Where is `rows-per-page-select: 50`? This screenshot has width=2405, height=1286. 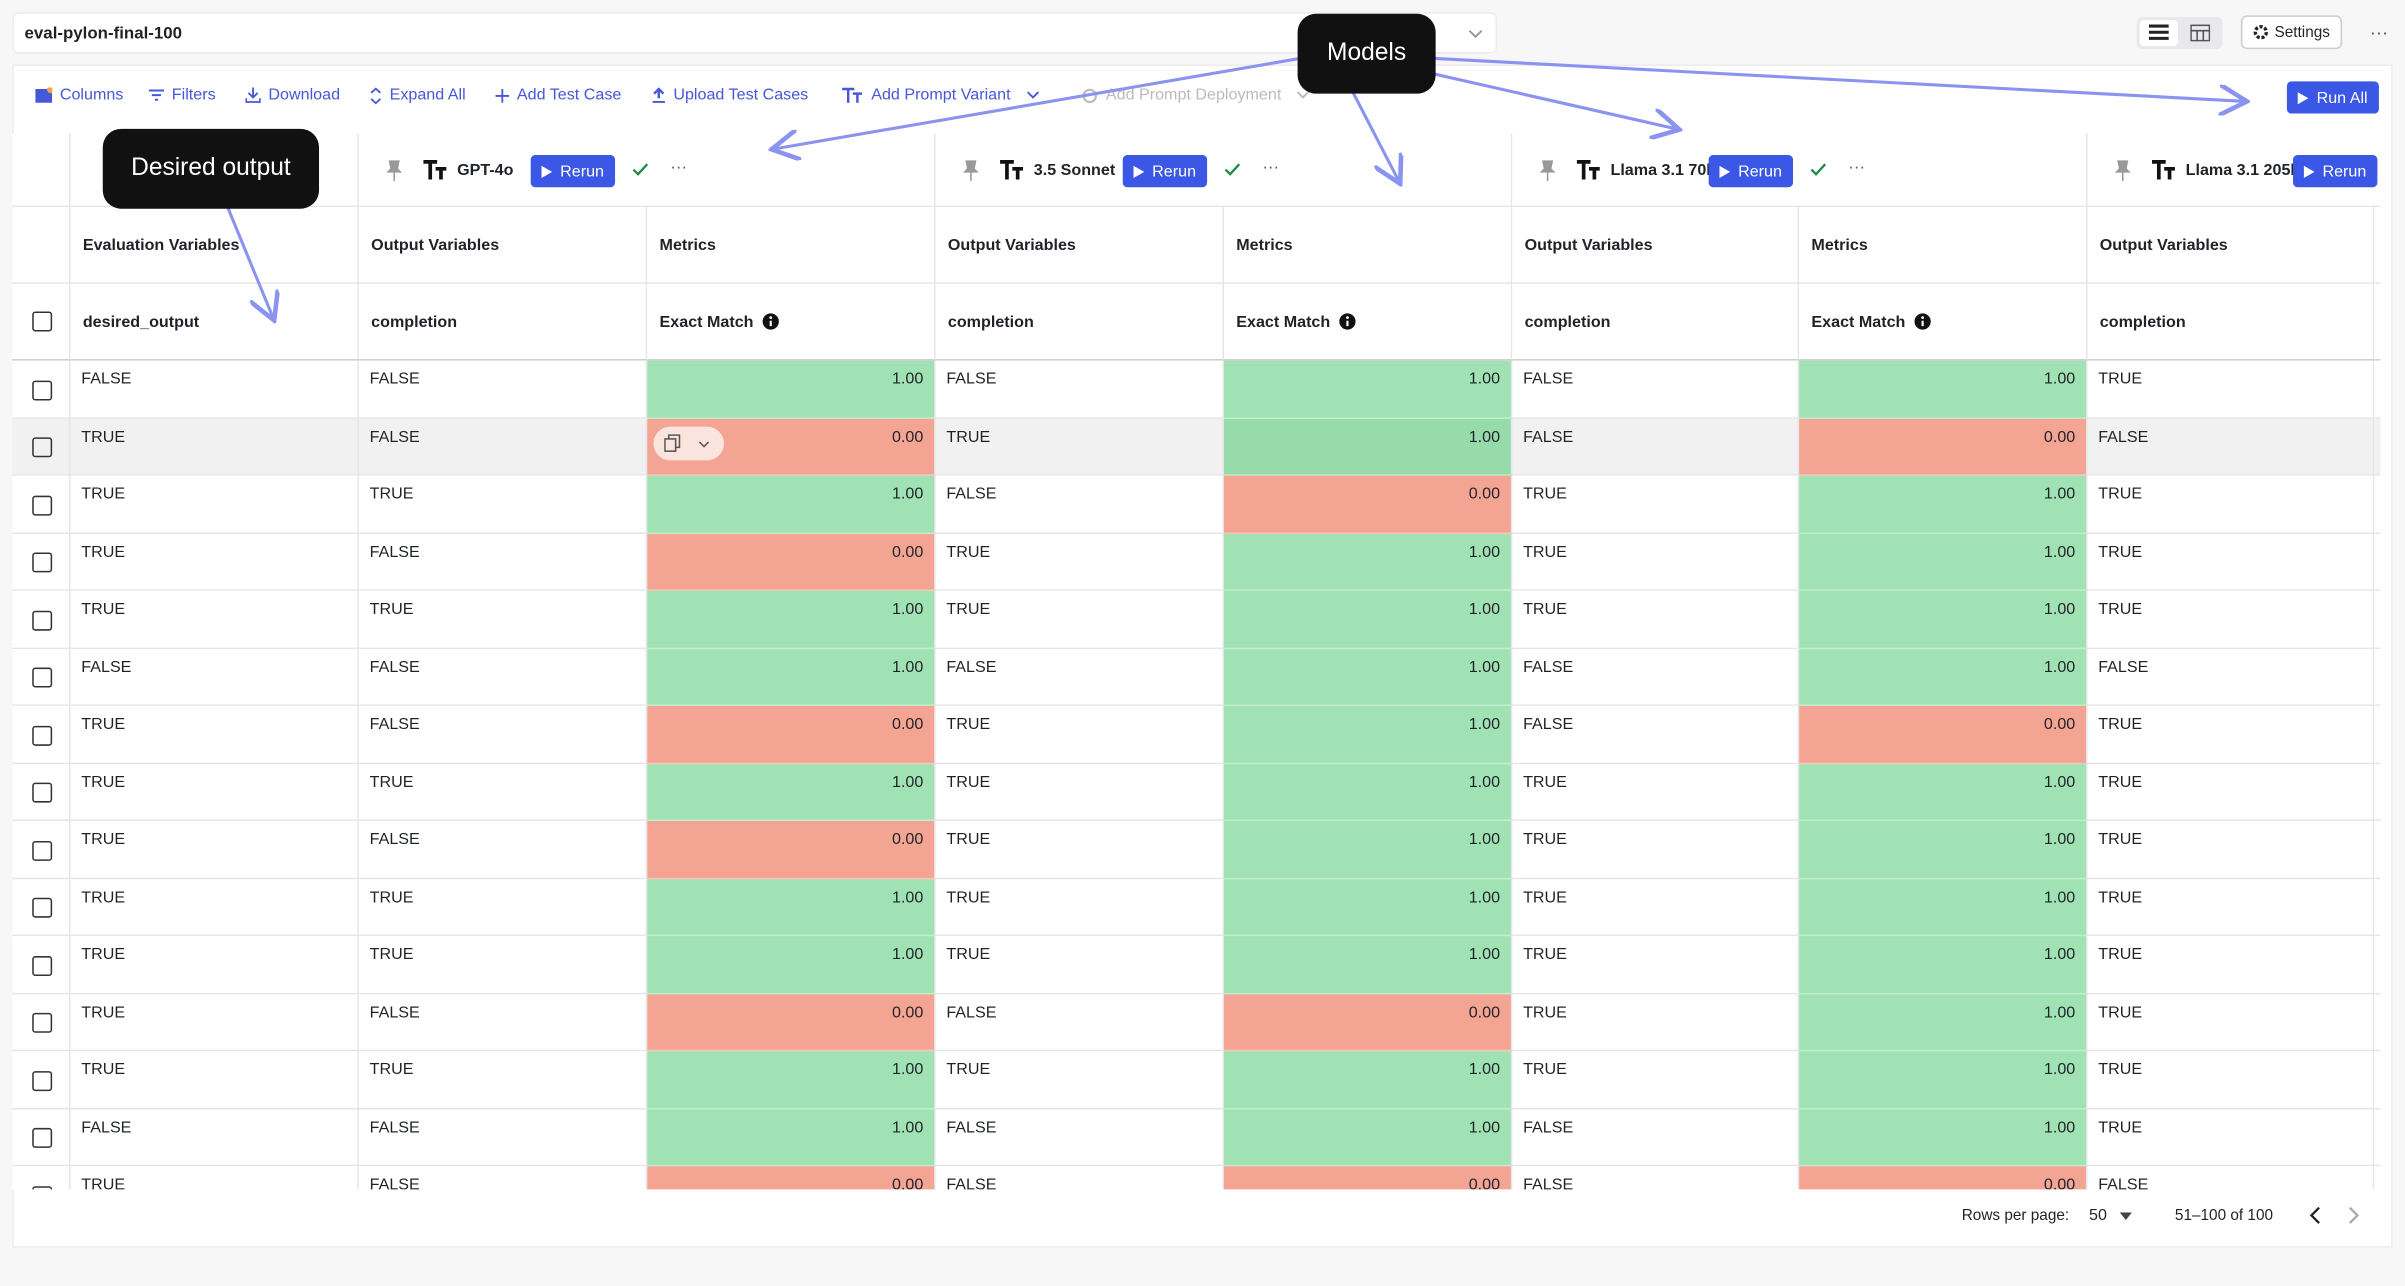
rows-per-page-select: 50 is located at coordinates (2110, 1215).